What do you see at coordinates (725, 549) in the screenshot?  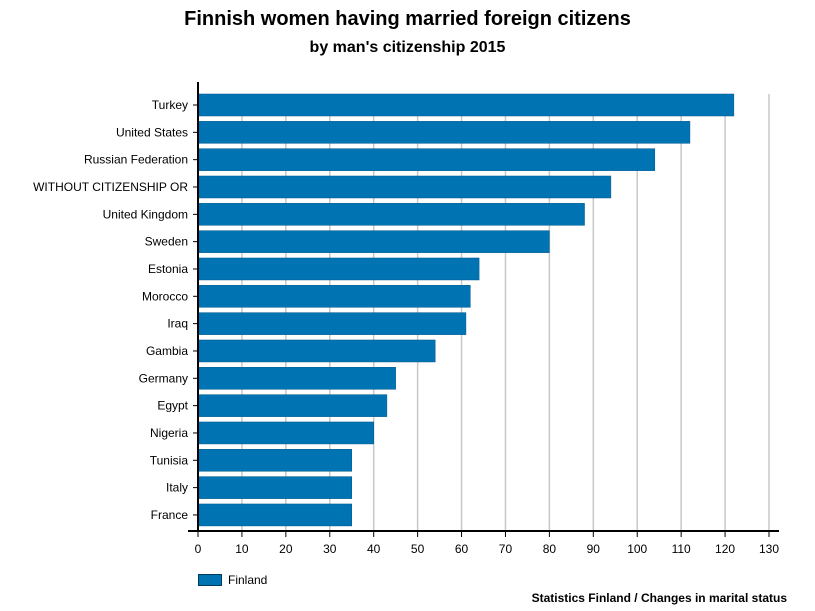 I see `x-tick-label: 120` at bounding box center [725, 549].